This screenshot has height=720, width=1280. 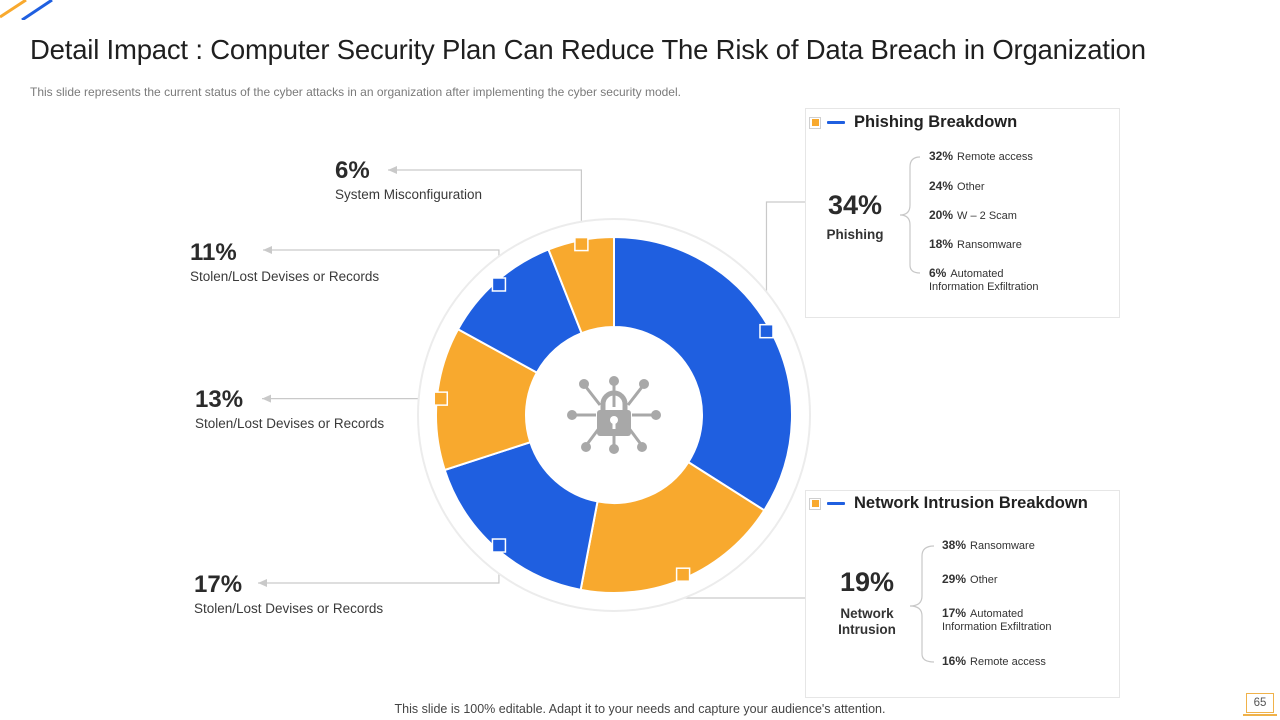 I want to click on phishing-label: Phishing, so click(x=855, y=234).